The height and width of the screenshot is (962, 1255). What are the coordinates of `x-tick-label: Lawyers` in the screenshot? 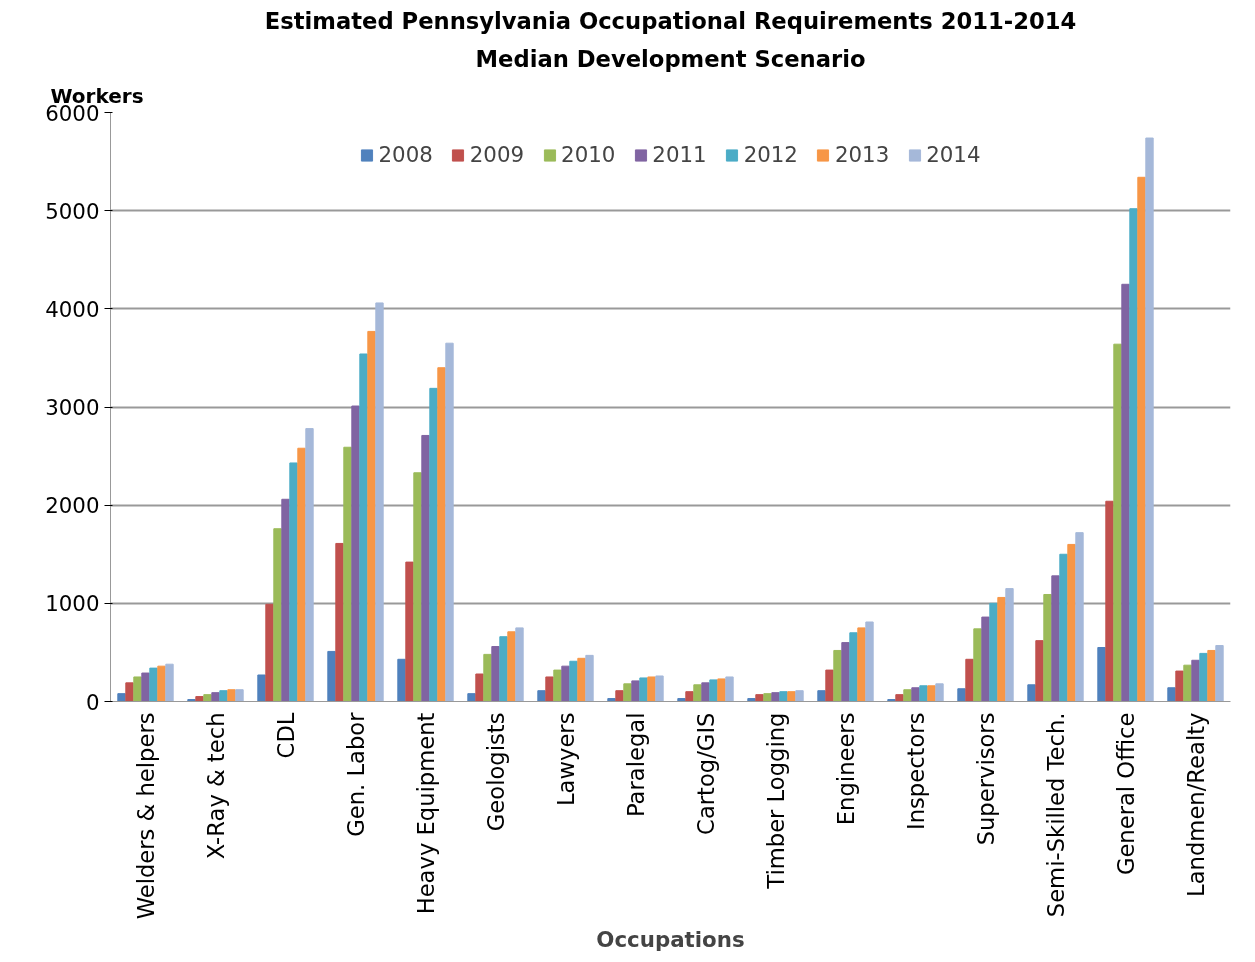 It's located at (565, 759).